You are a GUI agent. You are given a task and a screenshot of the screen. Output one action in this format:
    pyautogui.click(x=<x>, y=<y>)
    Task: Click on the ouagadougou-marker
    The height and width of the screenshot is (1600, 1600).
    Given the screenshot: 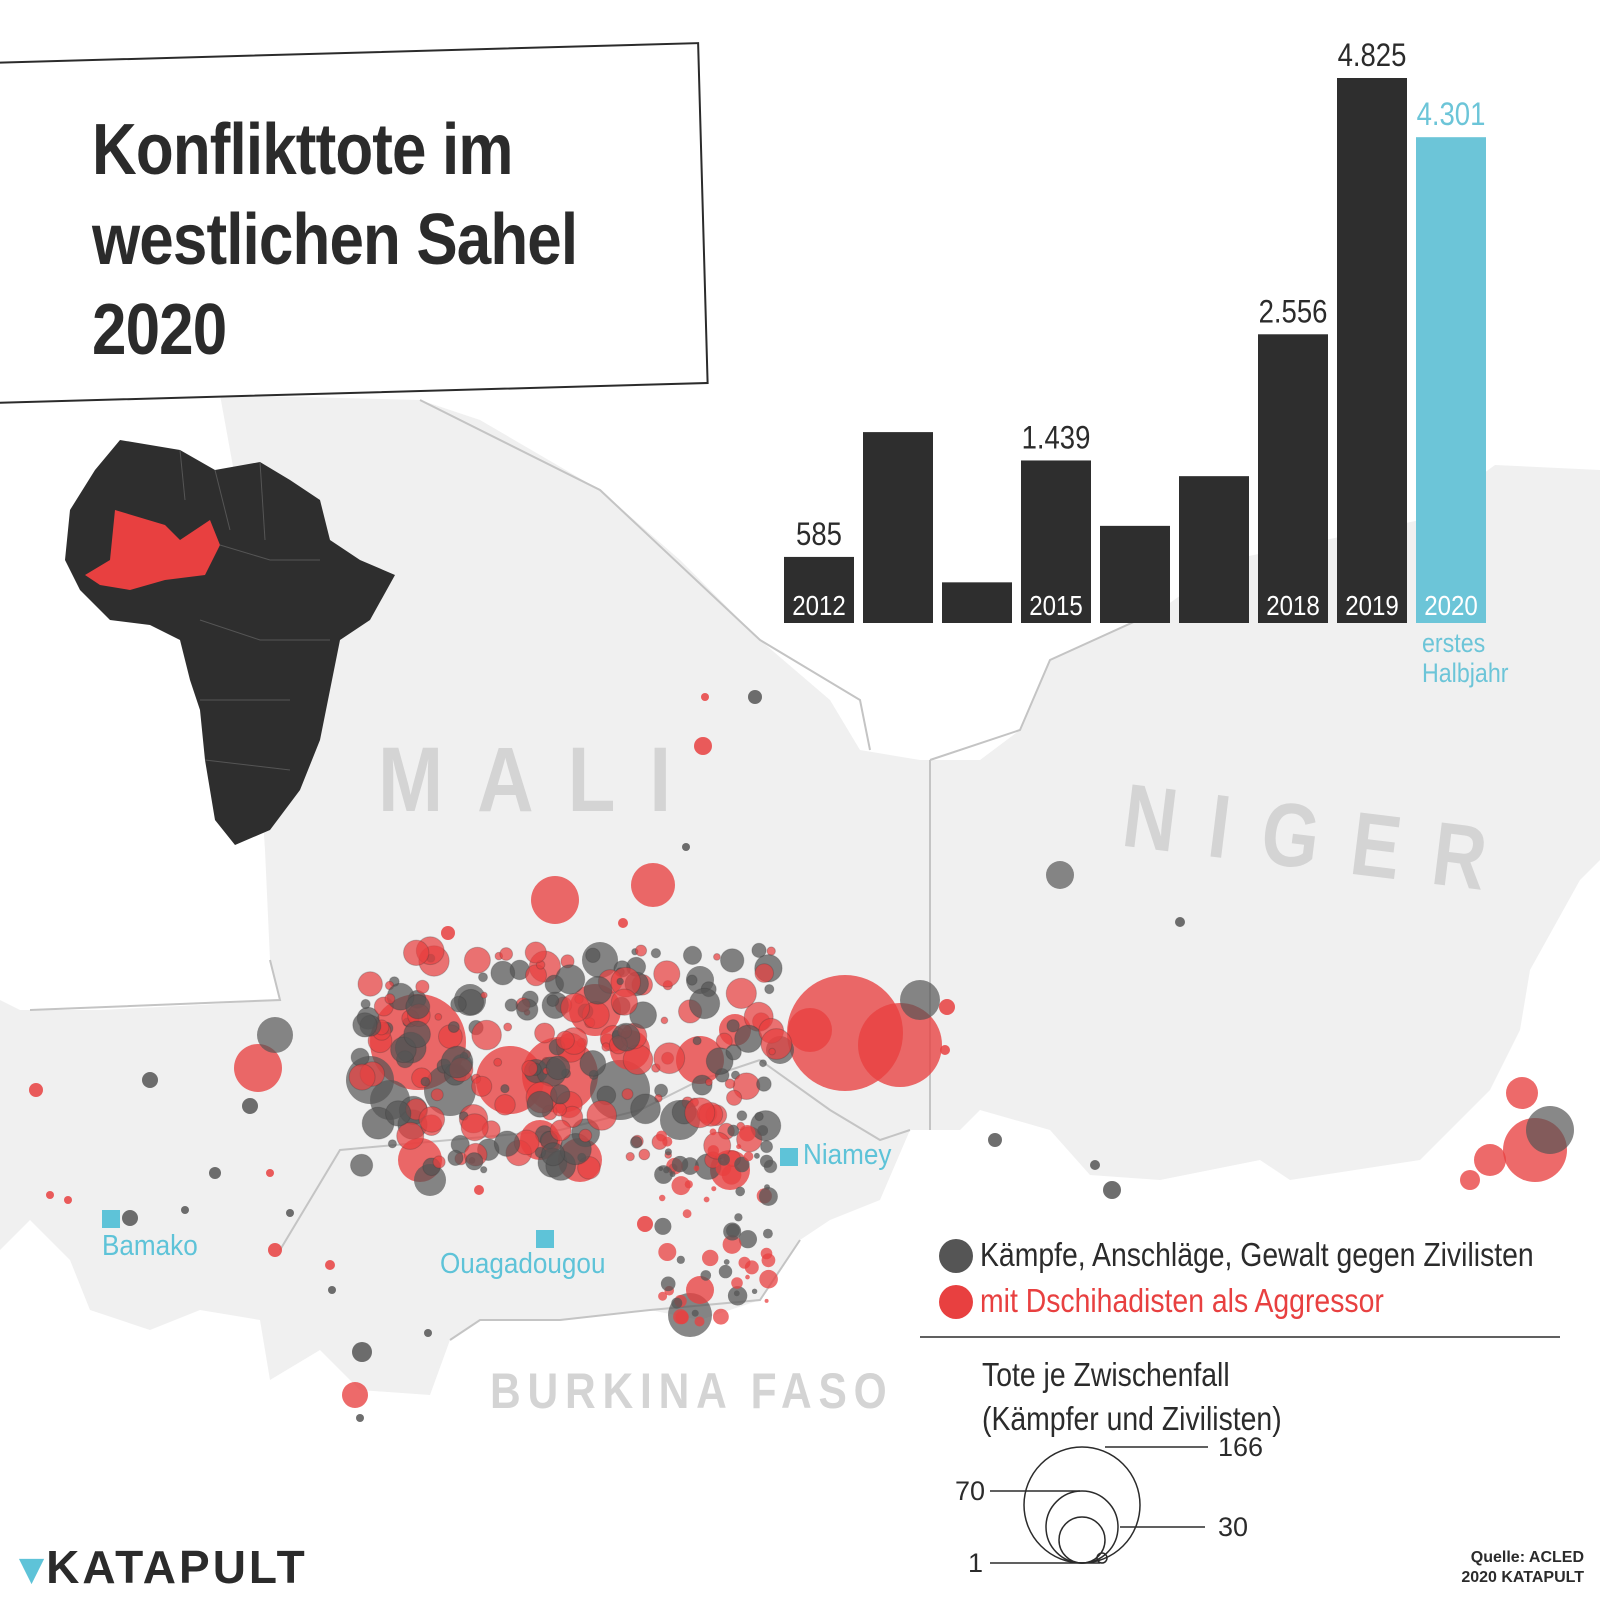 What is the action you would take?
    pyautogui.click(x=545, y=1239)
    